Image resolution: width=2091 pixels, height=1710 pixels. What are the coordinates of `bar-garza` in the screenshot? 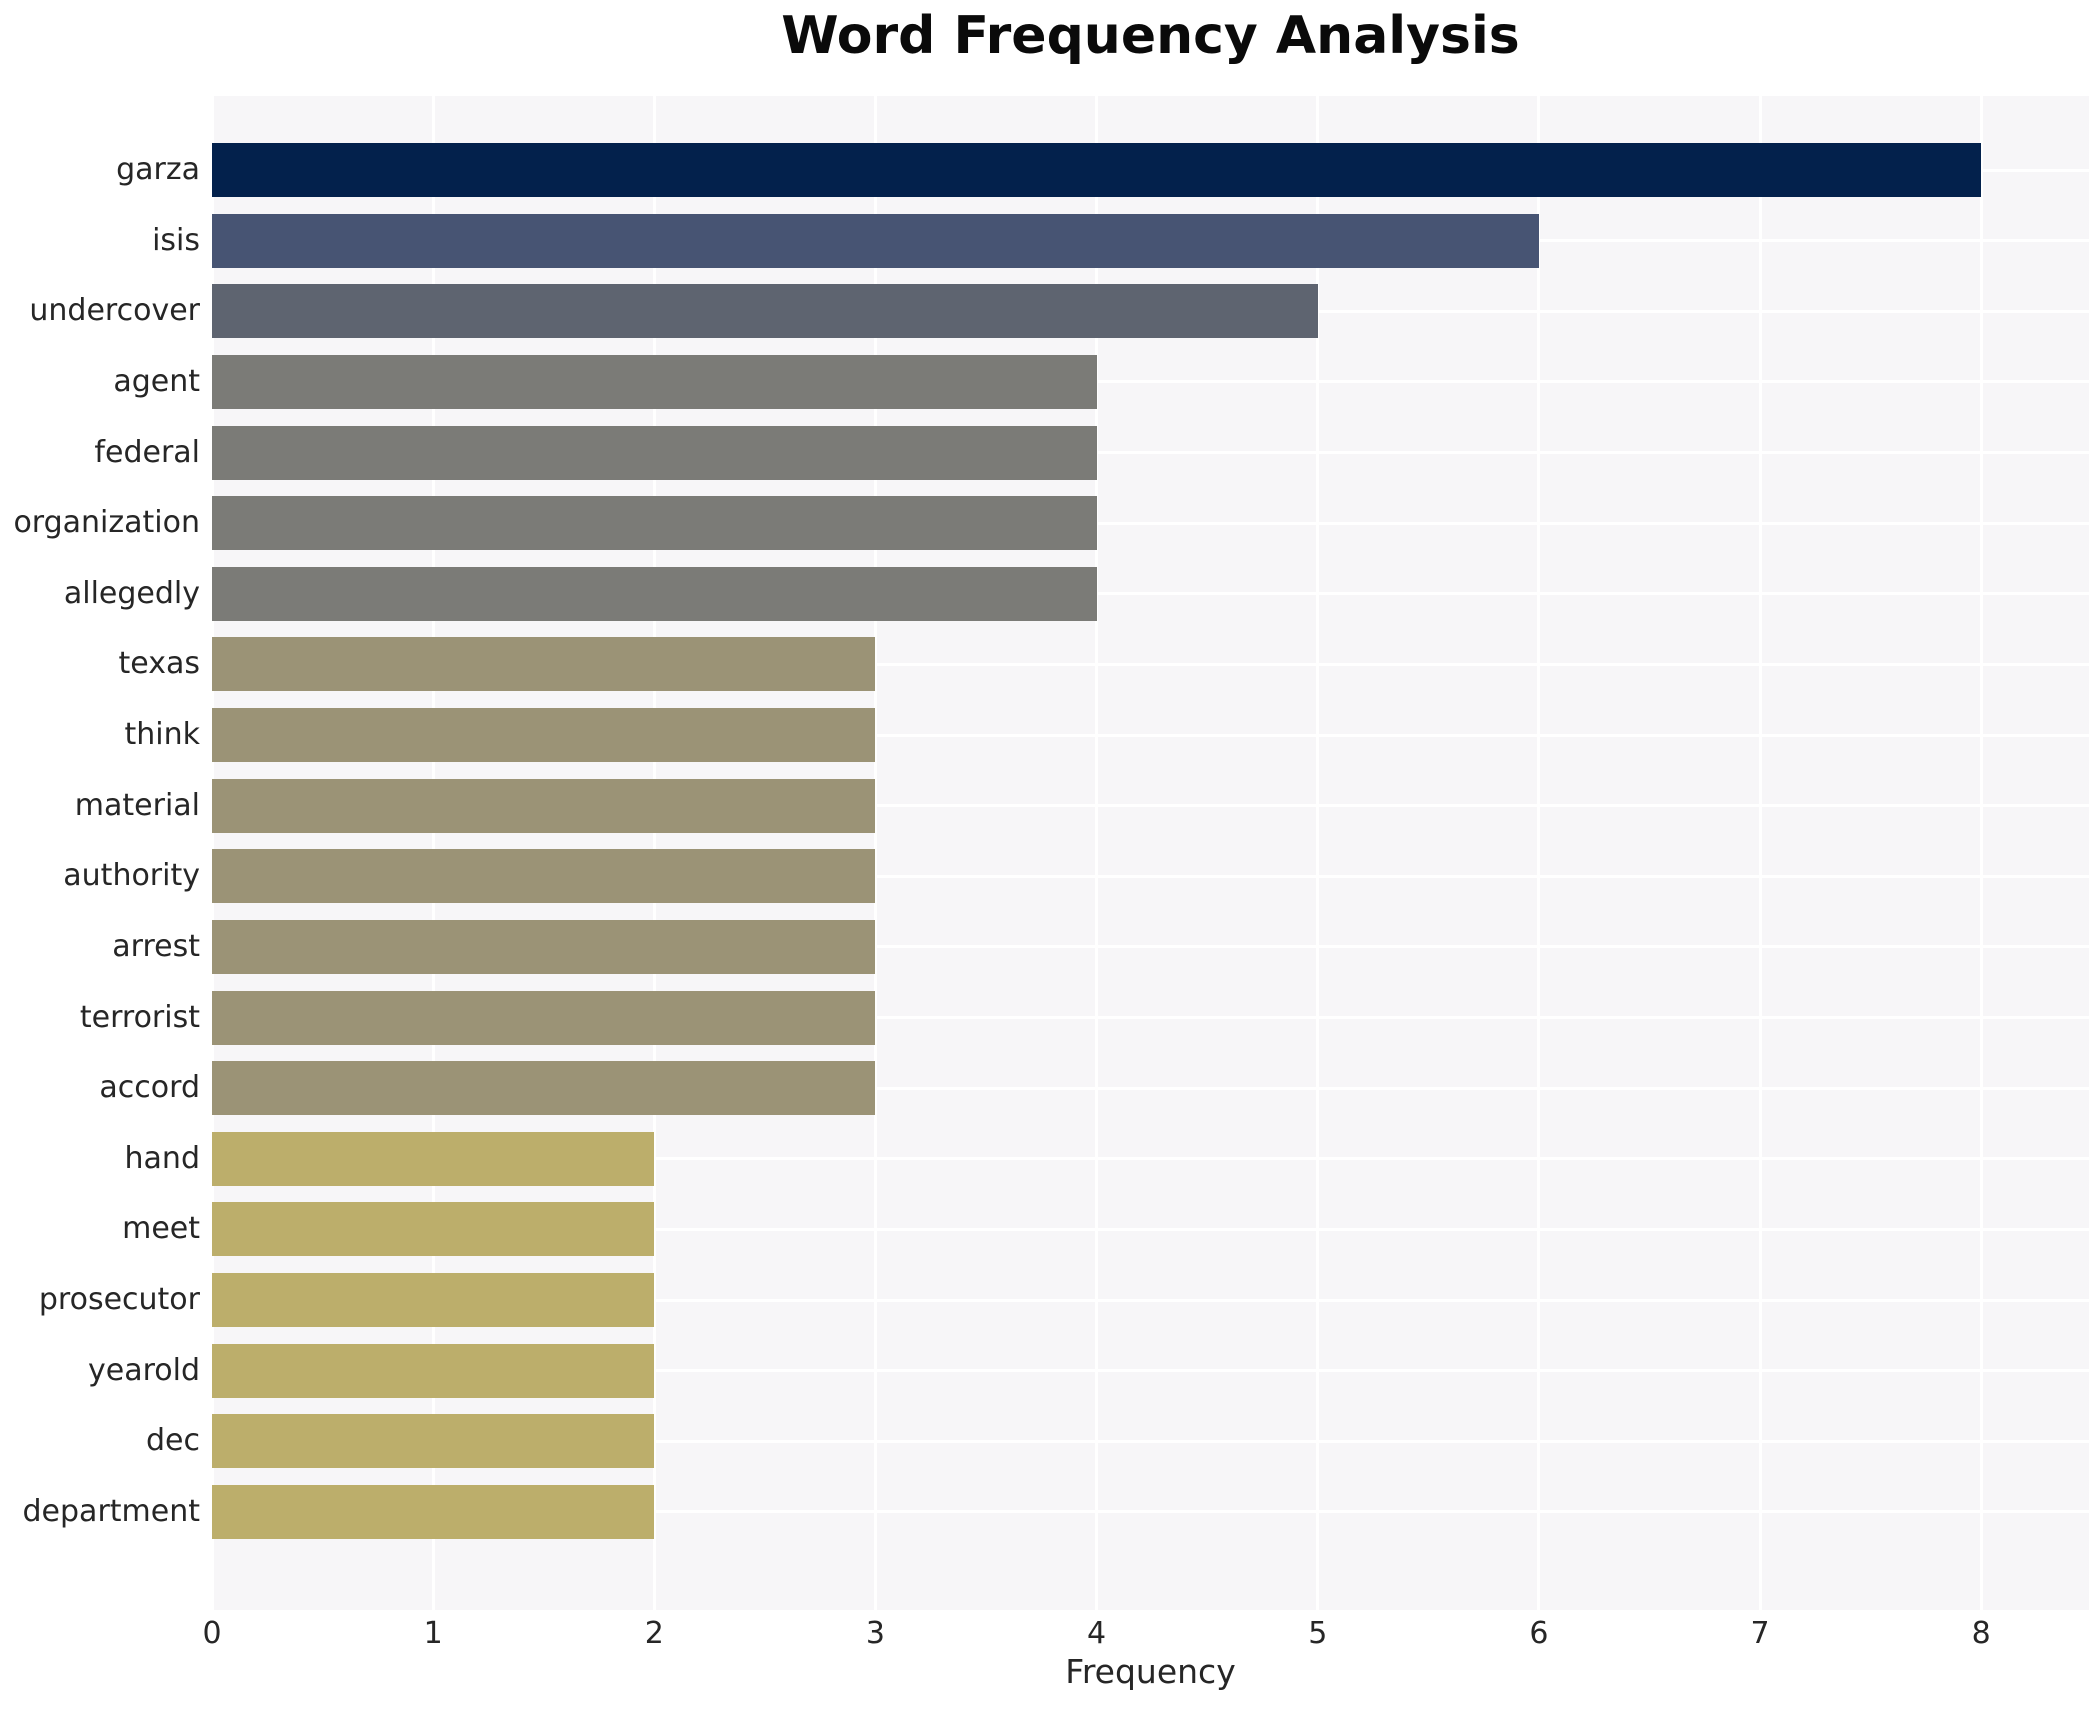 It's located at (1097, 170).